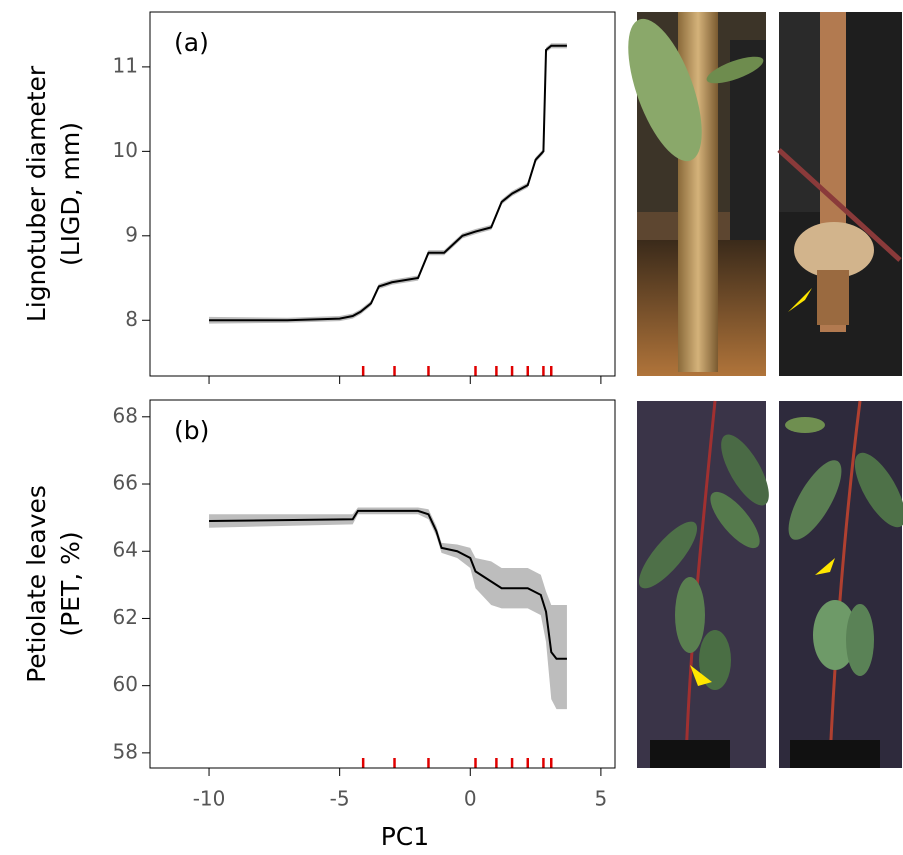  I want to click on y-axis-label: (LIGD, mm), so click(70, 194).